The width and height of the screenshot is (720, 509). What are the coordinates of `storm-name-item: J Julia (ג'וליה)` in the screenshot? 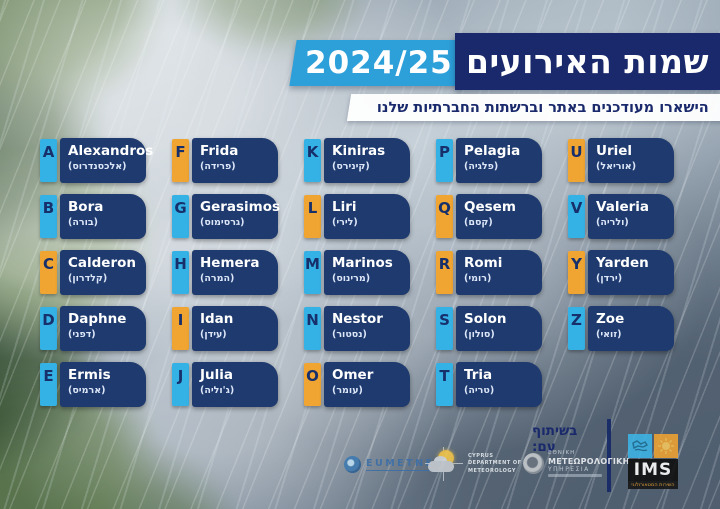 It's located at (225, 384).